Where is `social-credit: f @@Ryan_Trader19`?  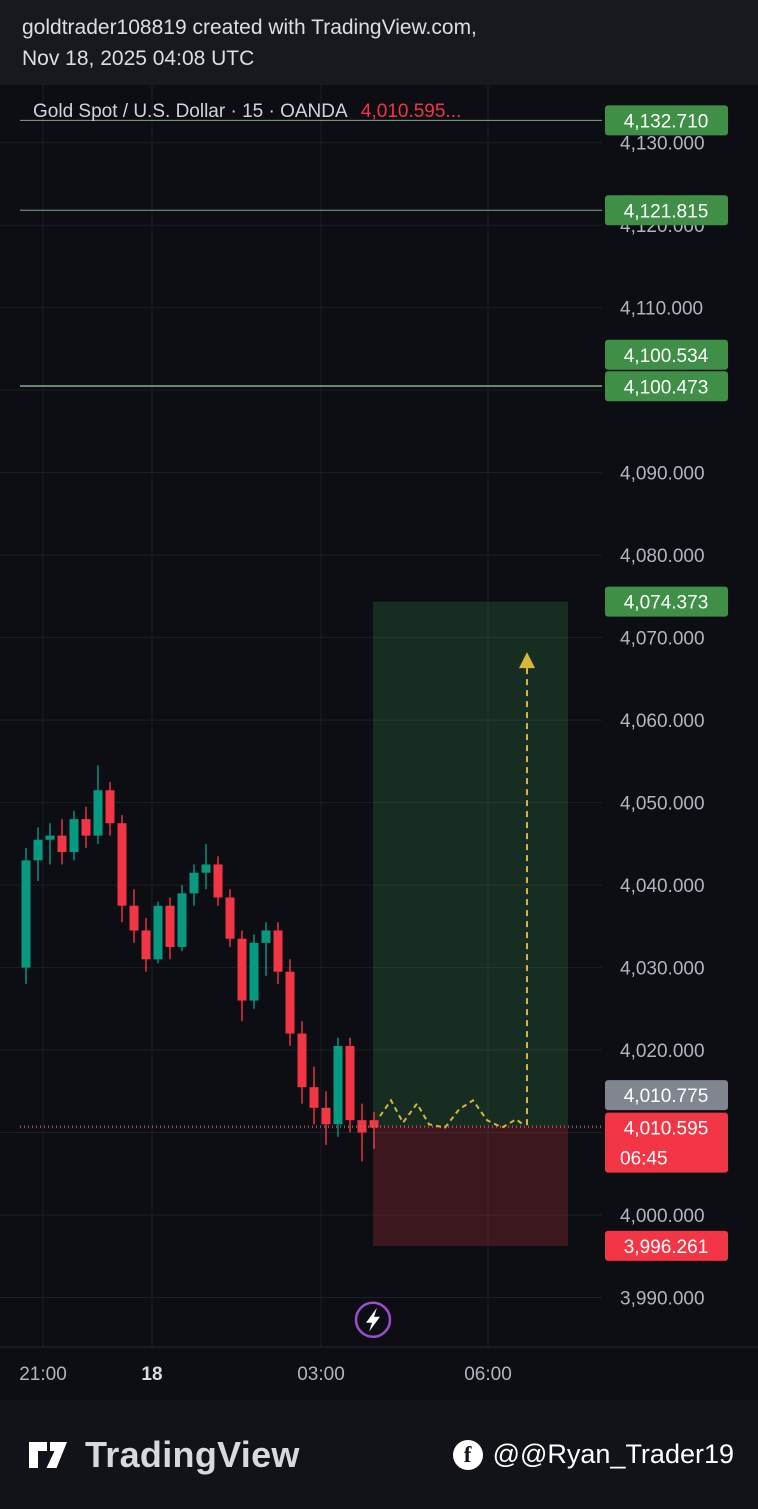 social-credit: f @@Ryan_Trader19 is located at coordinates (593, 1454).